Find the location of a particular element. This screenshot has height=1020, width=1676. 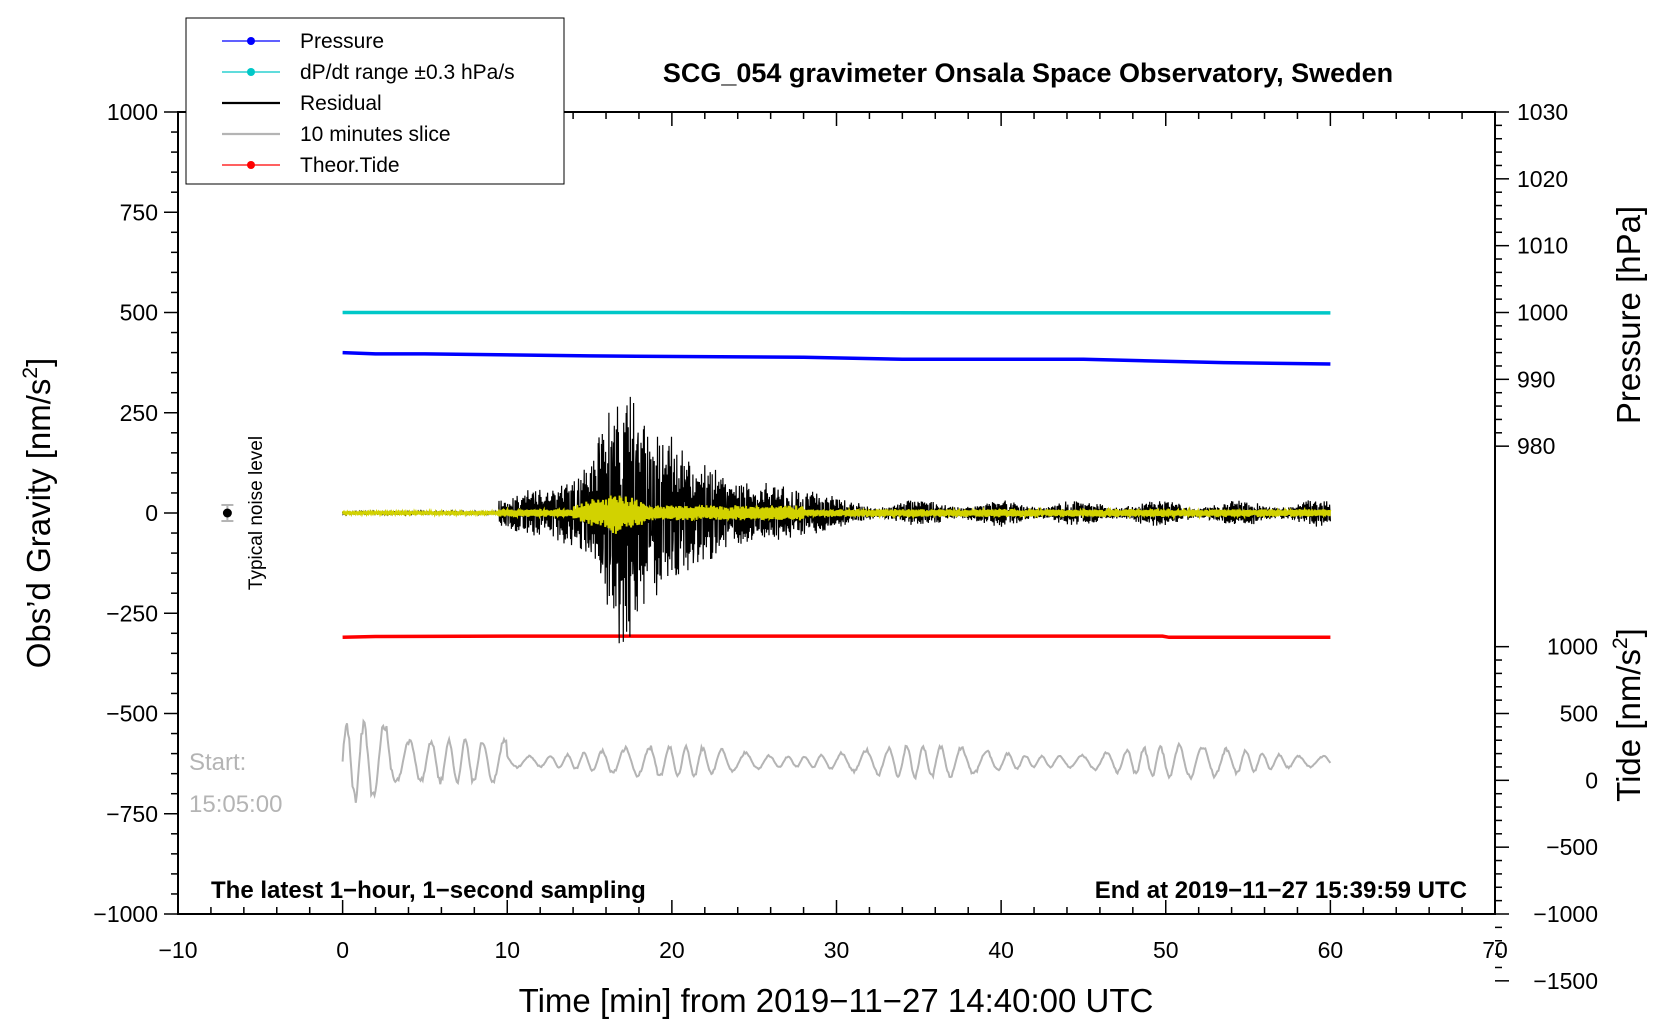

pressure-tick-label: 990 is located at coordinates (1536, 379).